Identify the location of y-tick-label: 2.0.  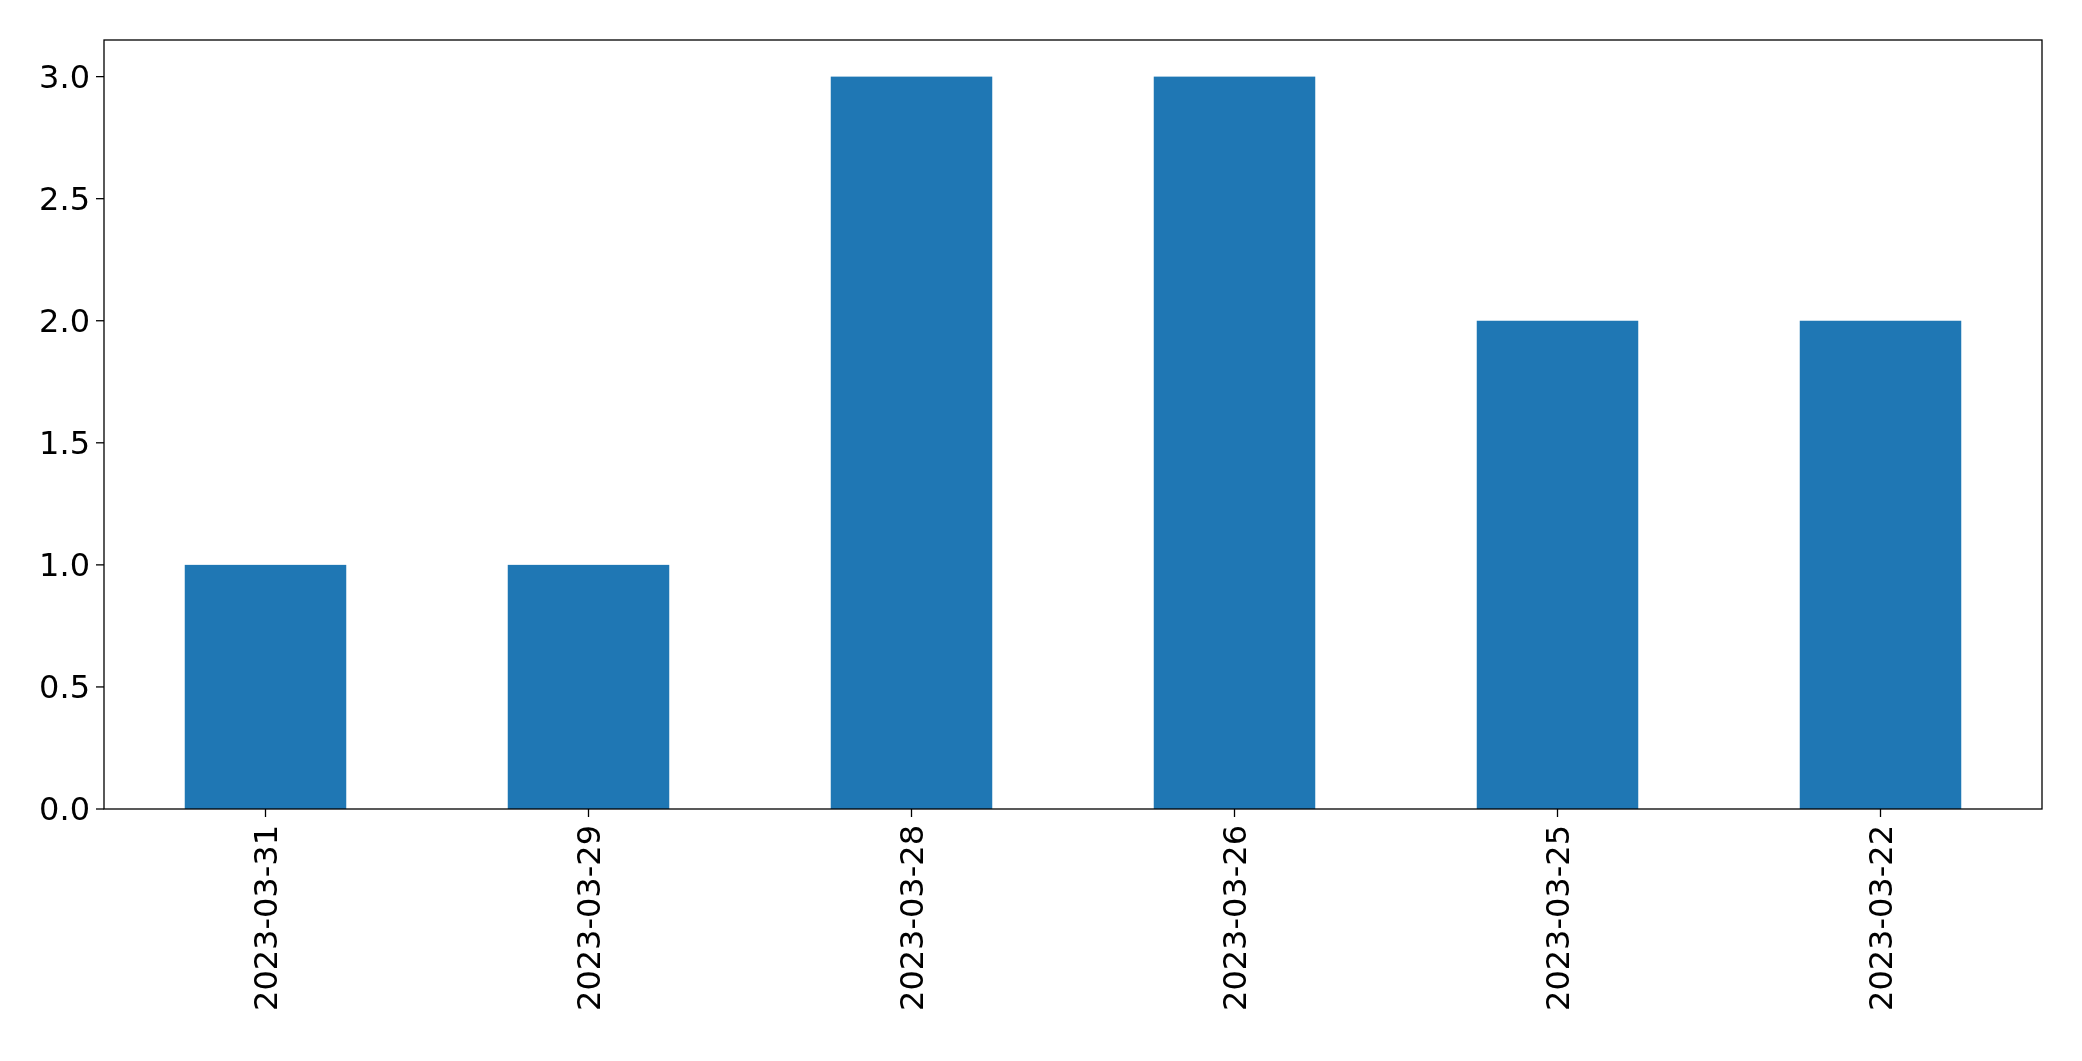
(64, 320).